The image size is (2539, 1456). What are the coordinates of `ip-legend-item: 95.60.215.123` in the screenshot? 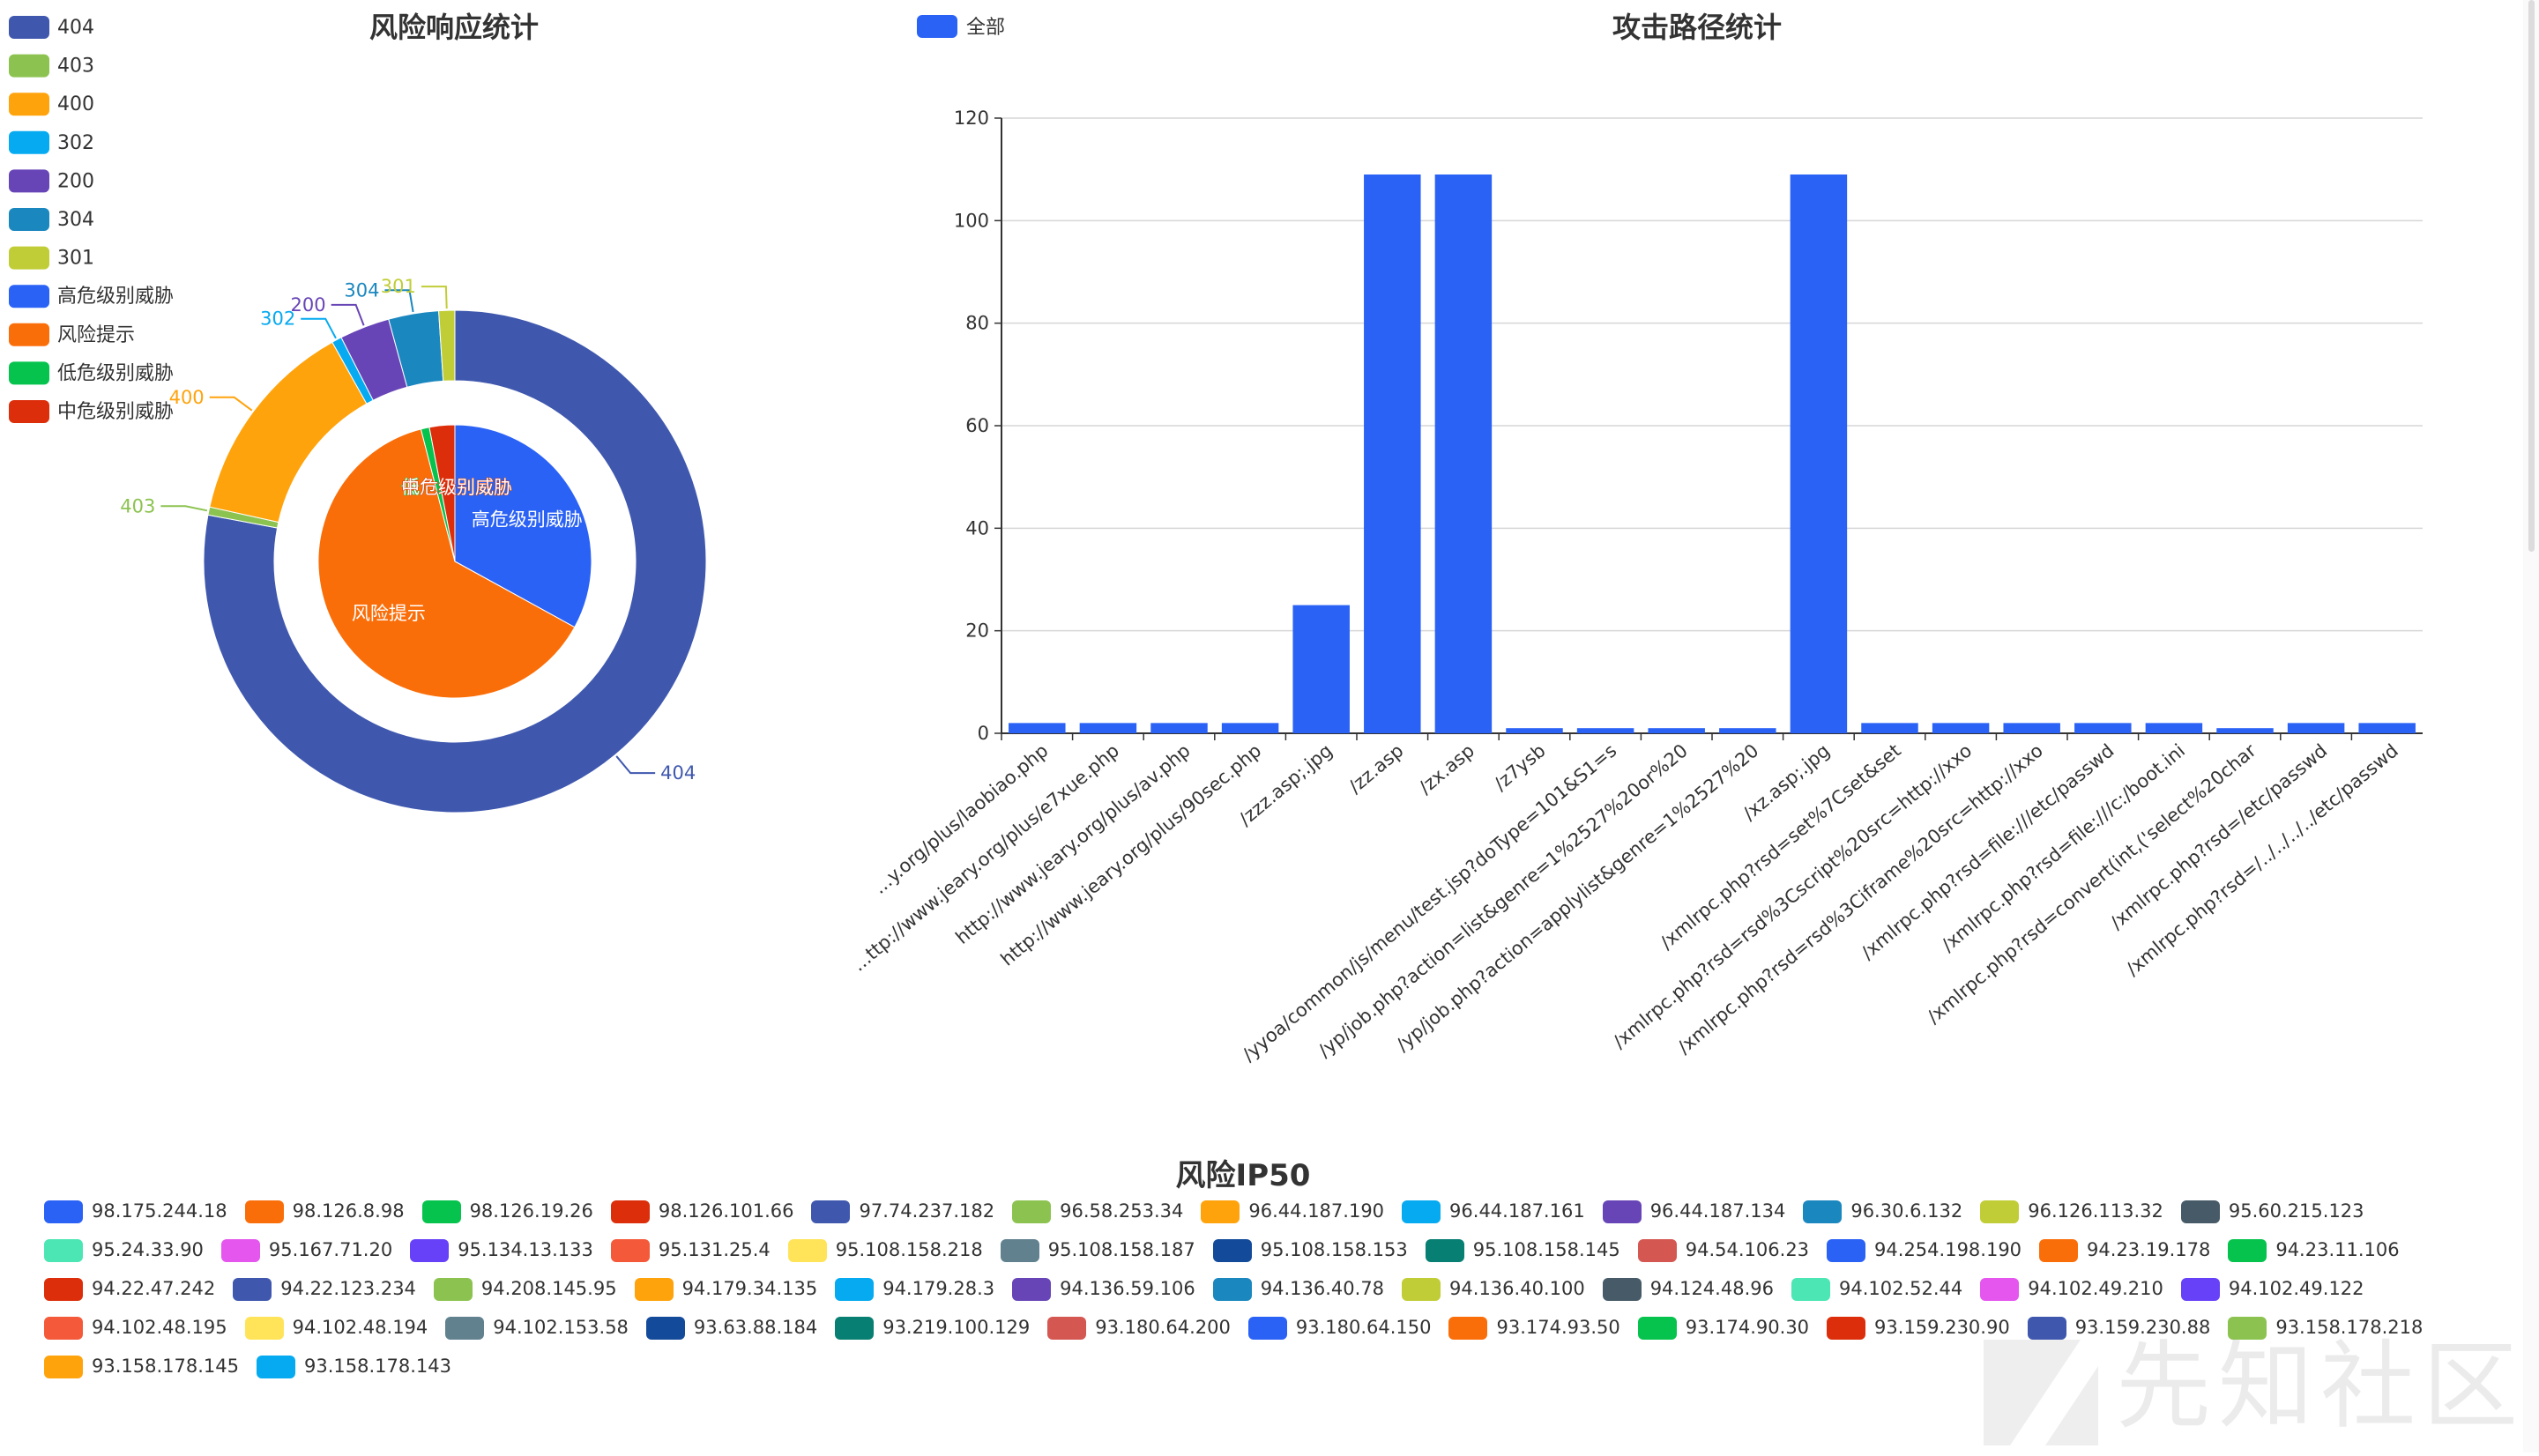 It's located at (2272, 1211).